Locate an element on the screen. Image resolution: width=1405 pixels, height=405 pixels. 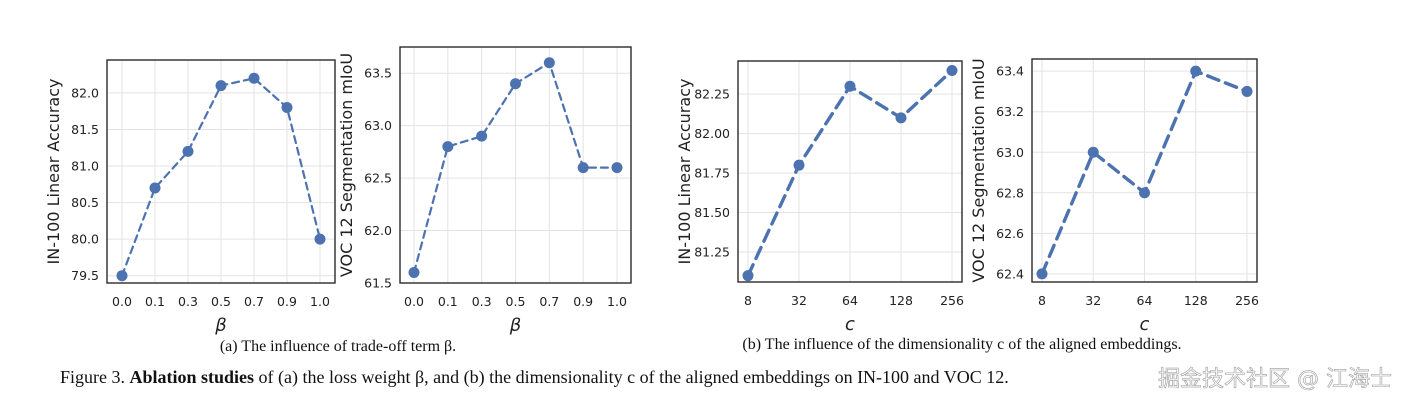
y-tick-label: 81.75 is located at coordinates (712, 173).